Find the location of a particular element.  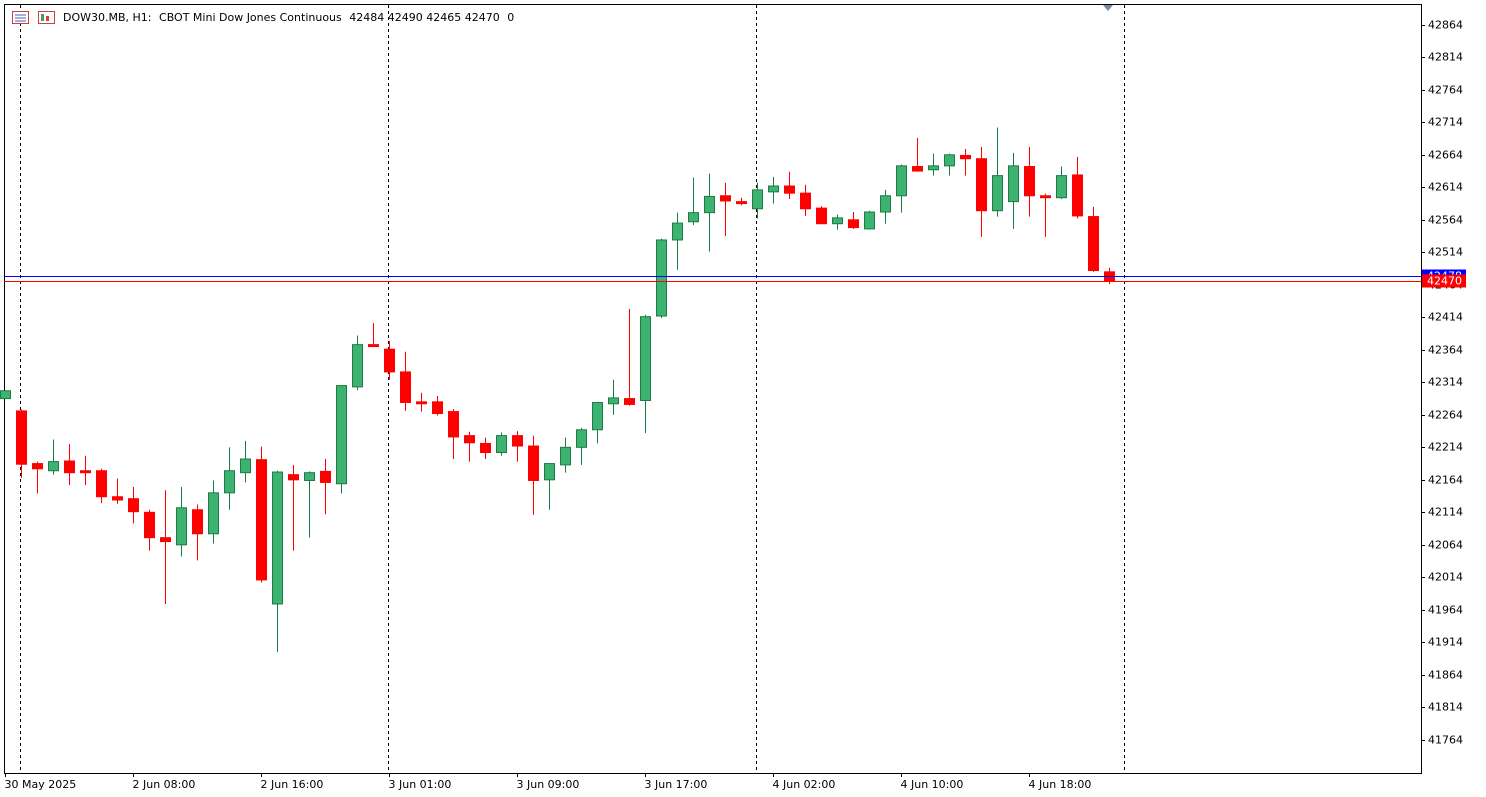

y-tick-label: 41814 is located at coordinates (1445, 707).